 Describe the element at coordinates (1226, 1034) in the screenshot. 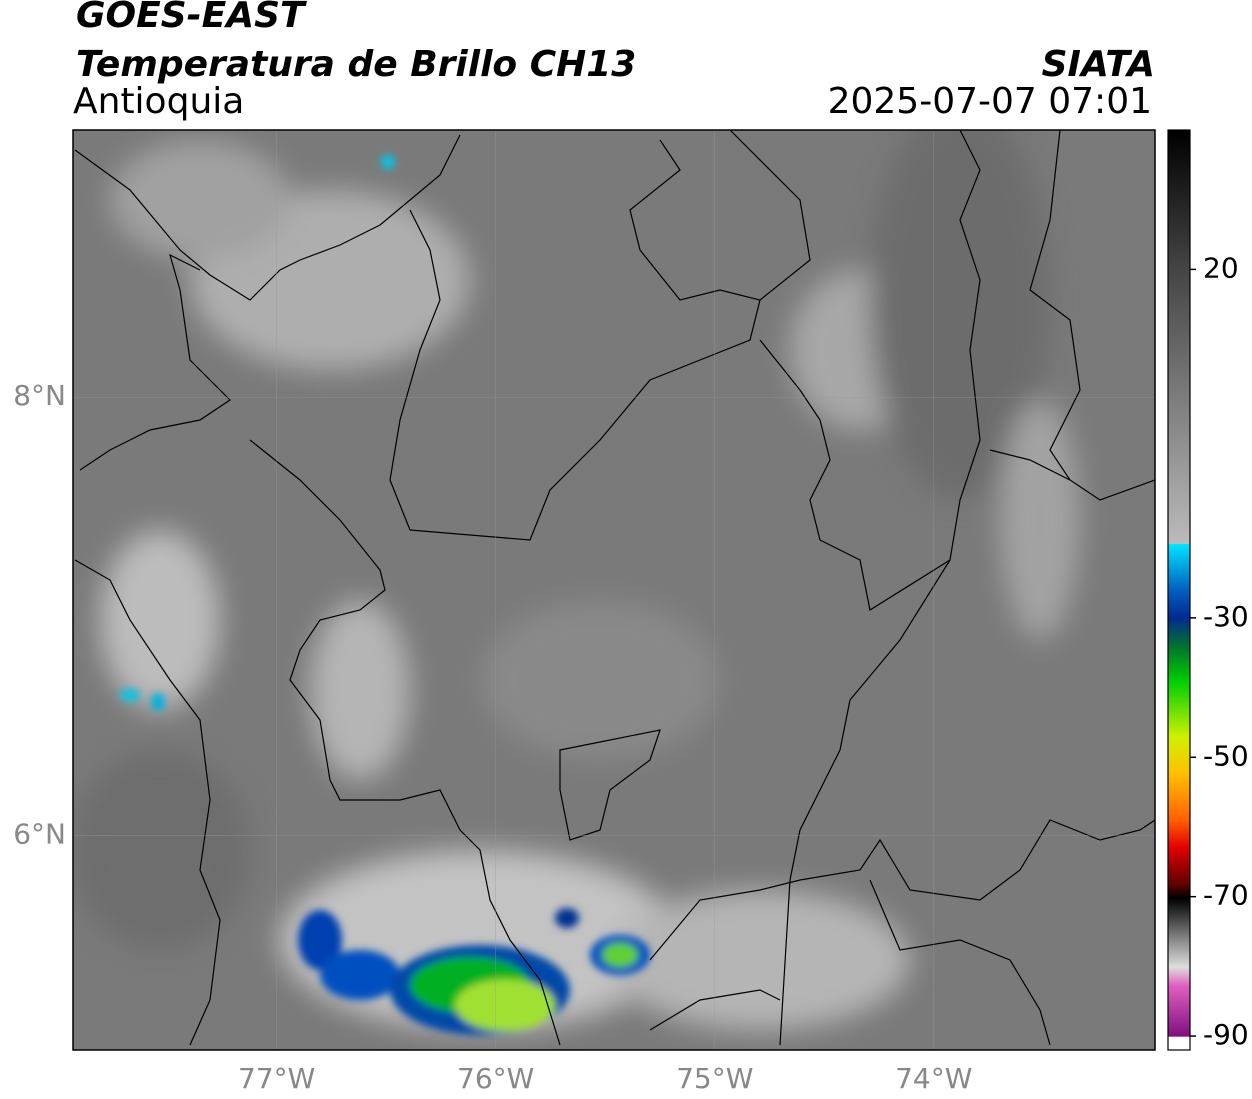

I see `colorbar-tick-label: -90` at that location.